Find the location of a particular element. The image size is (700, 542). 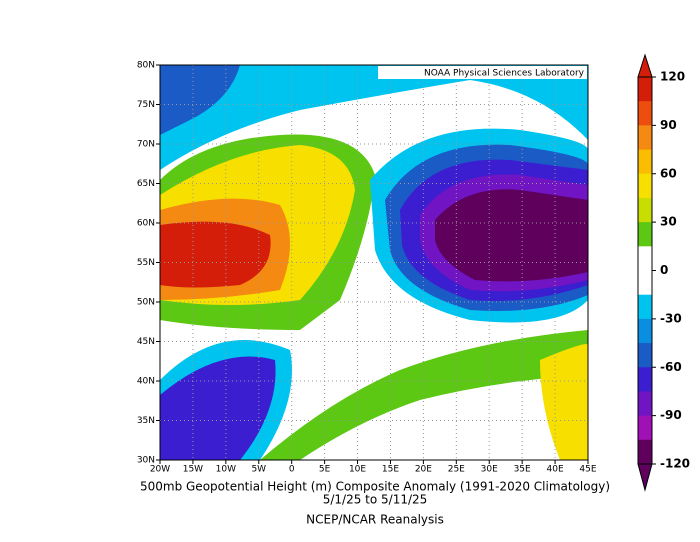

colorbar: 120 90 60 30 0 -30 -60 -90 -120 is located at coordinates (663, 272).